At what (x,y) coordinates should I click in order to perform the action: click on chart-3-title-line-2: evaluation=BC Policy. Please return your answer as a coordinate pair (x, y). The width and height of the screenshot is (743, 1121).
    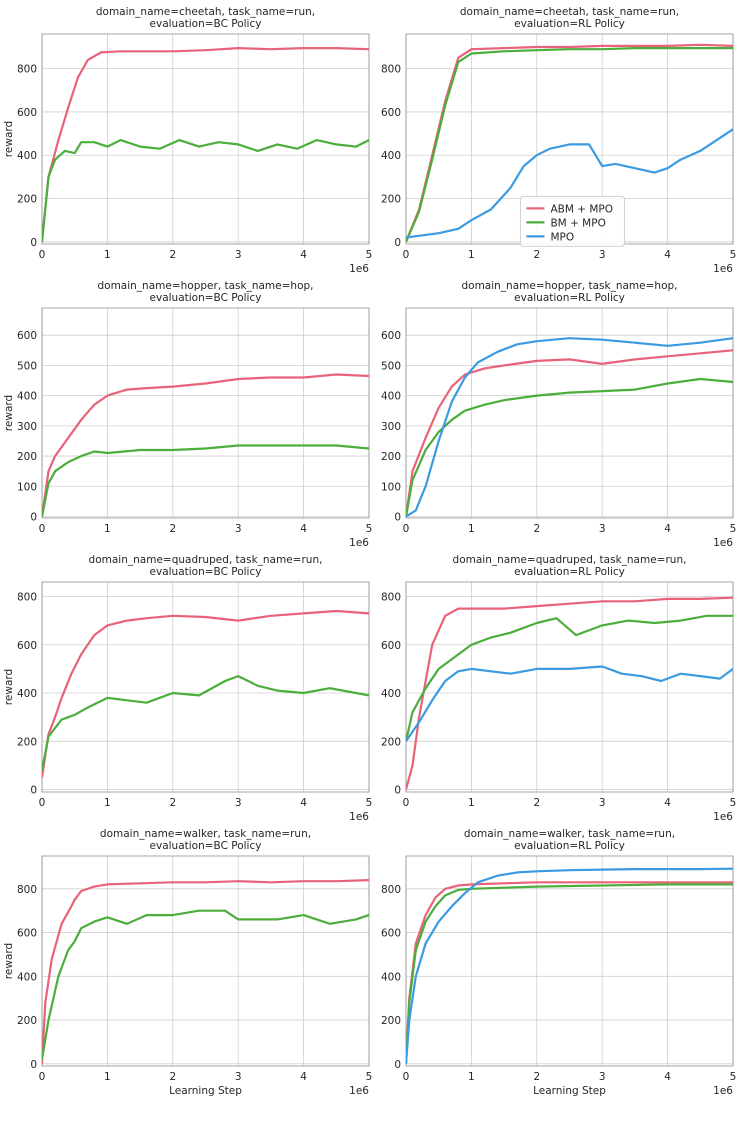
    Looking at the image, I should click on (206, 298).